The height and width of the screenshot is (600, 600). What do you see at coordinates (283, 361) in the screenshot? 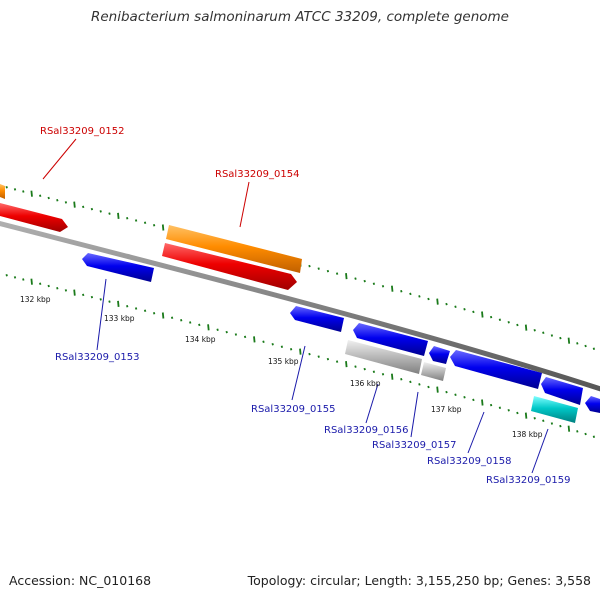
I see `scale-label: 135 kbp` at bounding box center [283, 361].